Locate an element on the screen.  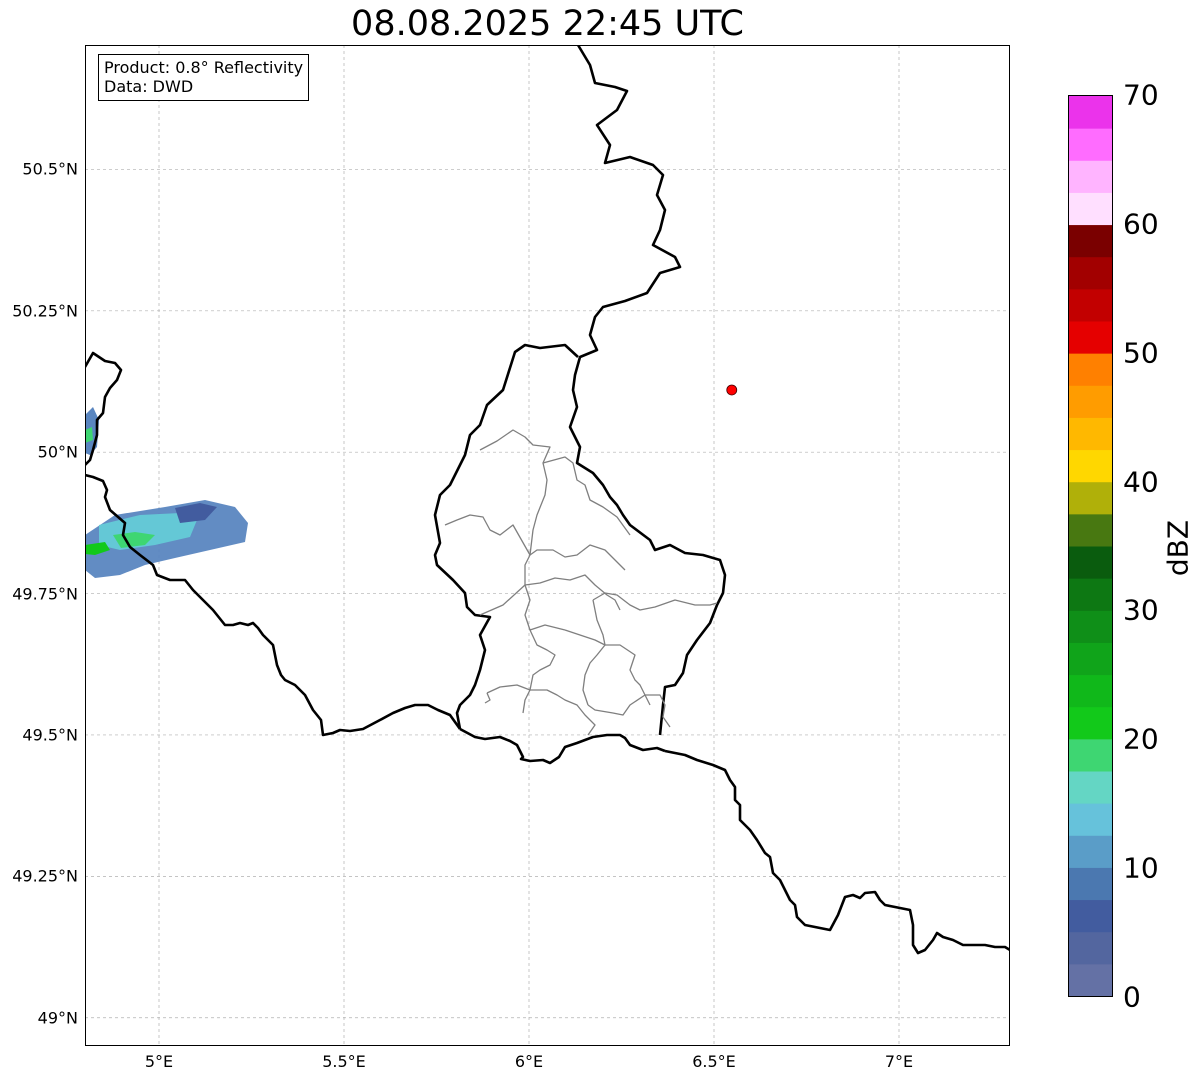
y-tick-label: 50.5°N is located at coordinates (50, 169).